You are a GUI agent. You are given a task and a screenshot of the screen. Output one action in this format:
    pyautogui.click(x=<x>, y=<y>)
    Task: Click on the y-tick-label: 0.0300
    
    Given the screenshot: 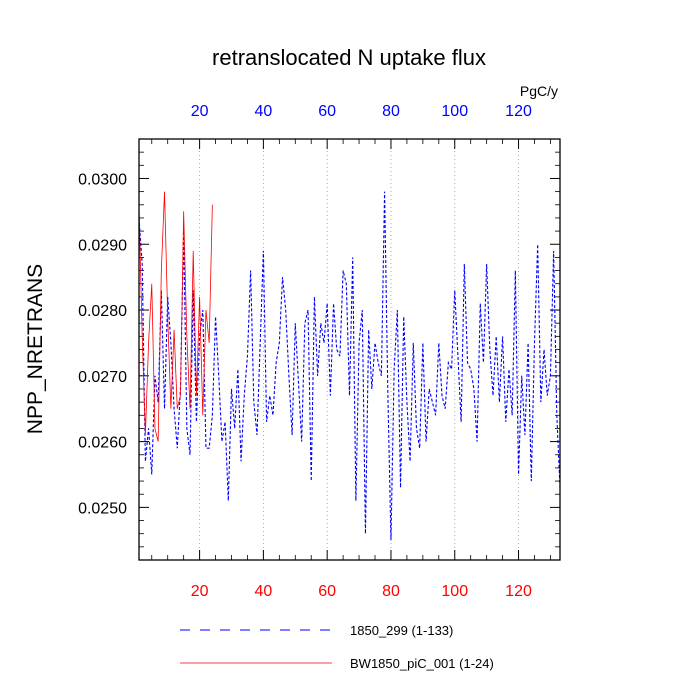 What is the action you would take?
    pyautogui.click(x=102, y=179)
    